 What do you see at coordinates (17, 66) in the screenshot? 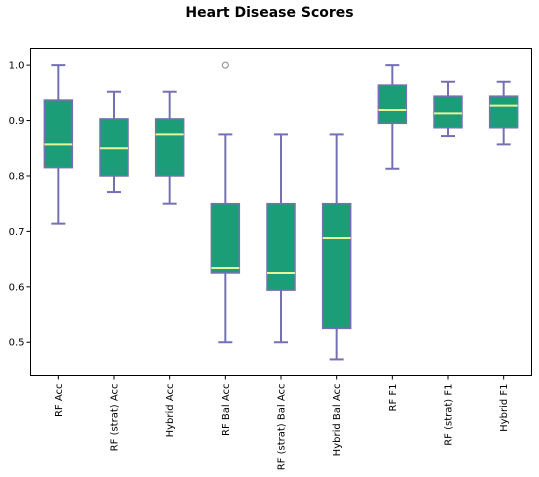
I see `y-tick-label: 1.0` at bounding box center [17, 66].